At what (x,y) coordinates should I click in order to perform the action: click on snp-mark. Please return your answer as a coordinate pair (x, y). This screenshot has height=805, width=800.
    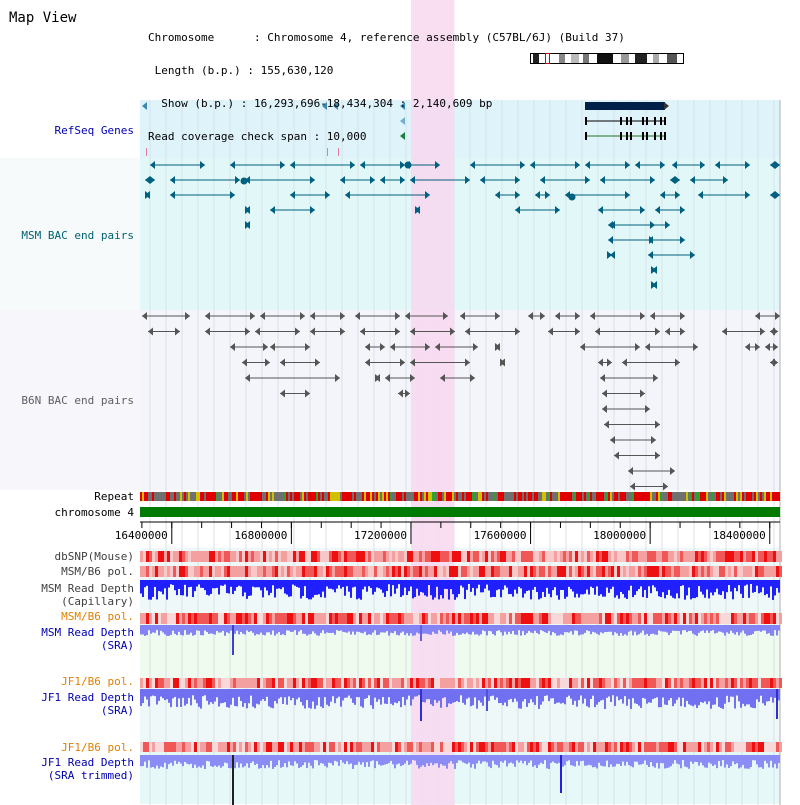
    Looking at the image, I should click on (338, 152).